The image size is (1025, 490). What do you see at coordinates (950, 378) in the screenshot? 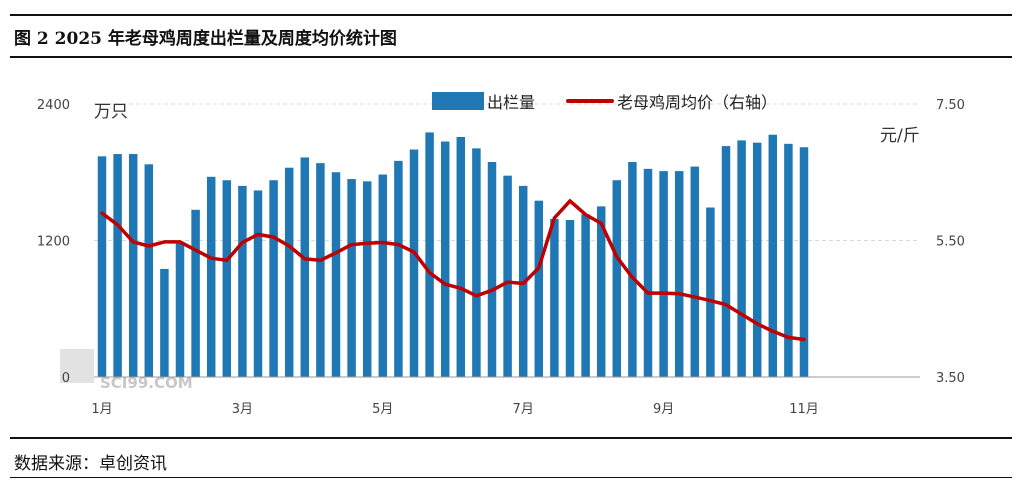
I see `right-tick-label: 3.50` at bounding box center [950, 378].